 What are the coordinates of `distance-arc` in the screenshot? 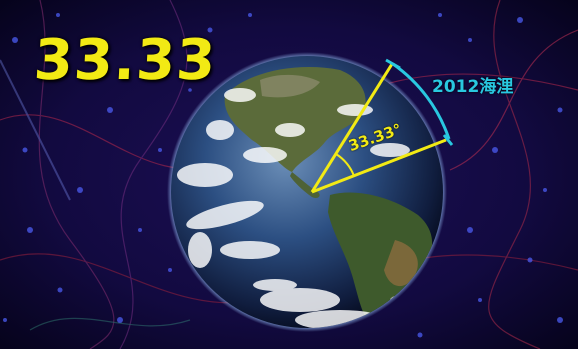 It's located at (421, 101).